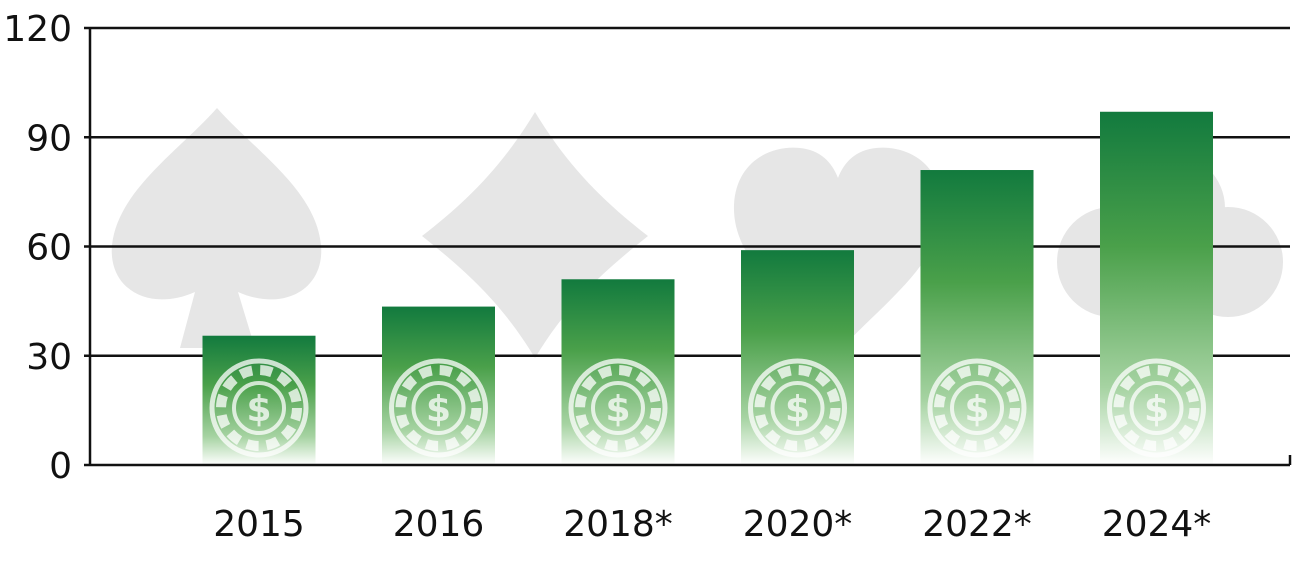  I want to click on chip-icons: $ $ $ $ $ $, so click(707, 408).